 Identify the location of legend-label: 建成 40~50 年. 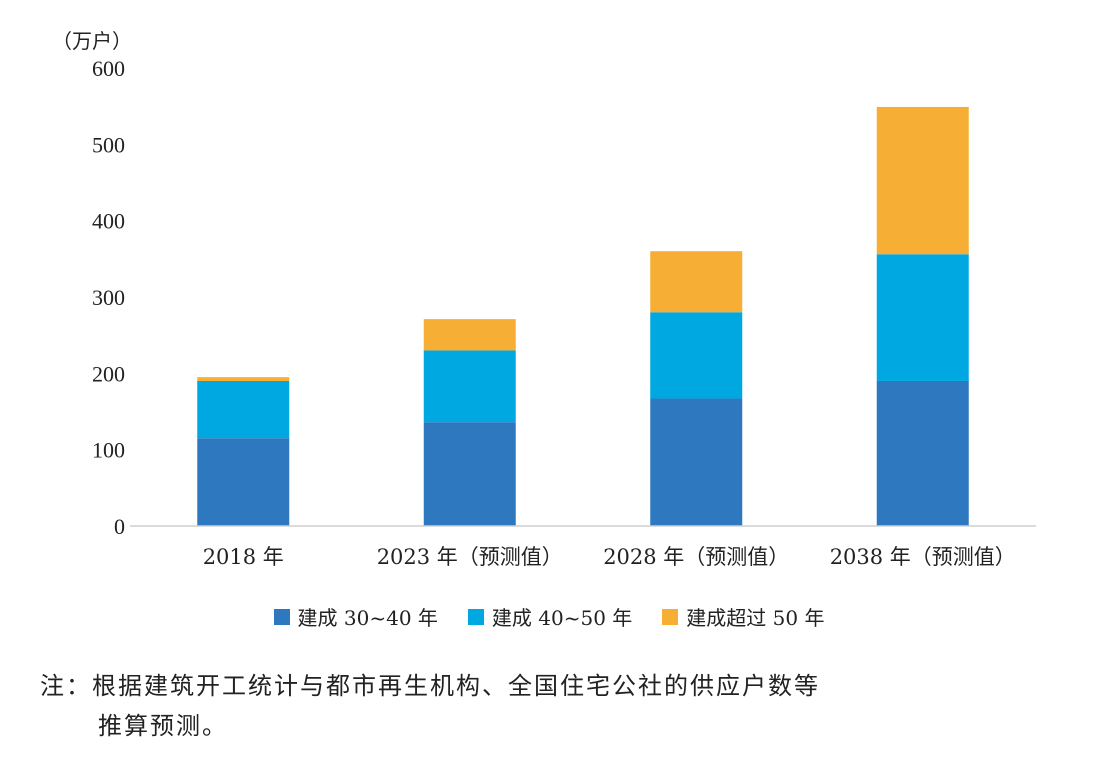
(562, 618).